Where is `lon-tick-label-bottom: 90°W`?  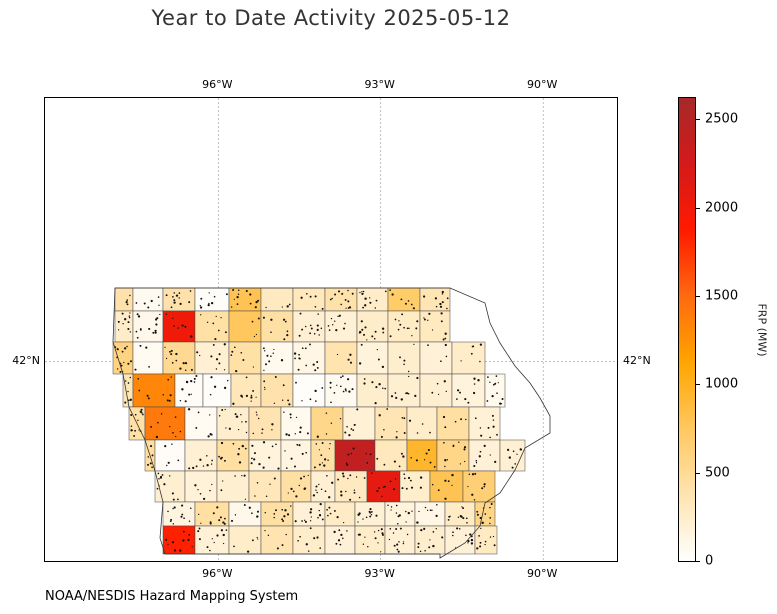 lon-tick-label-bottom: 90°W is located at coordinates (542, 573).